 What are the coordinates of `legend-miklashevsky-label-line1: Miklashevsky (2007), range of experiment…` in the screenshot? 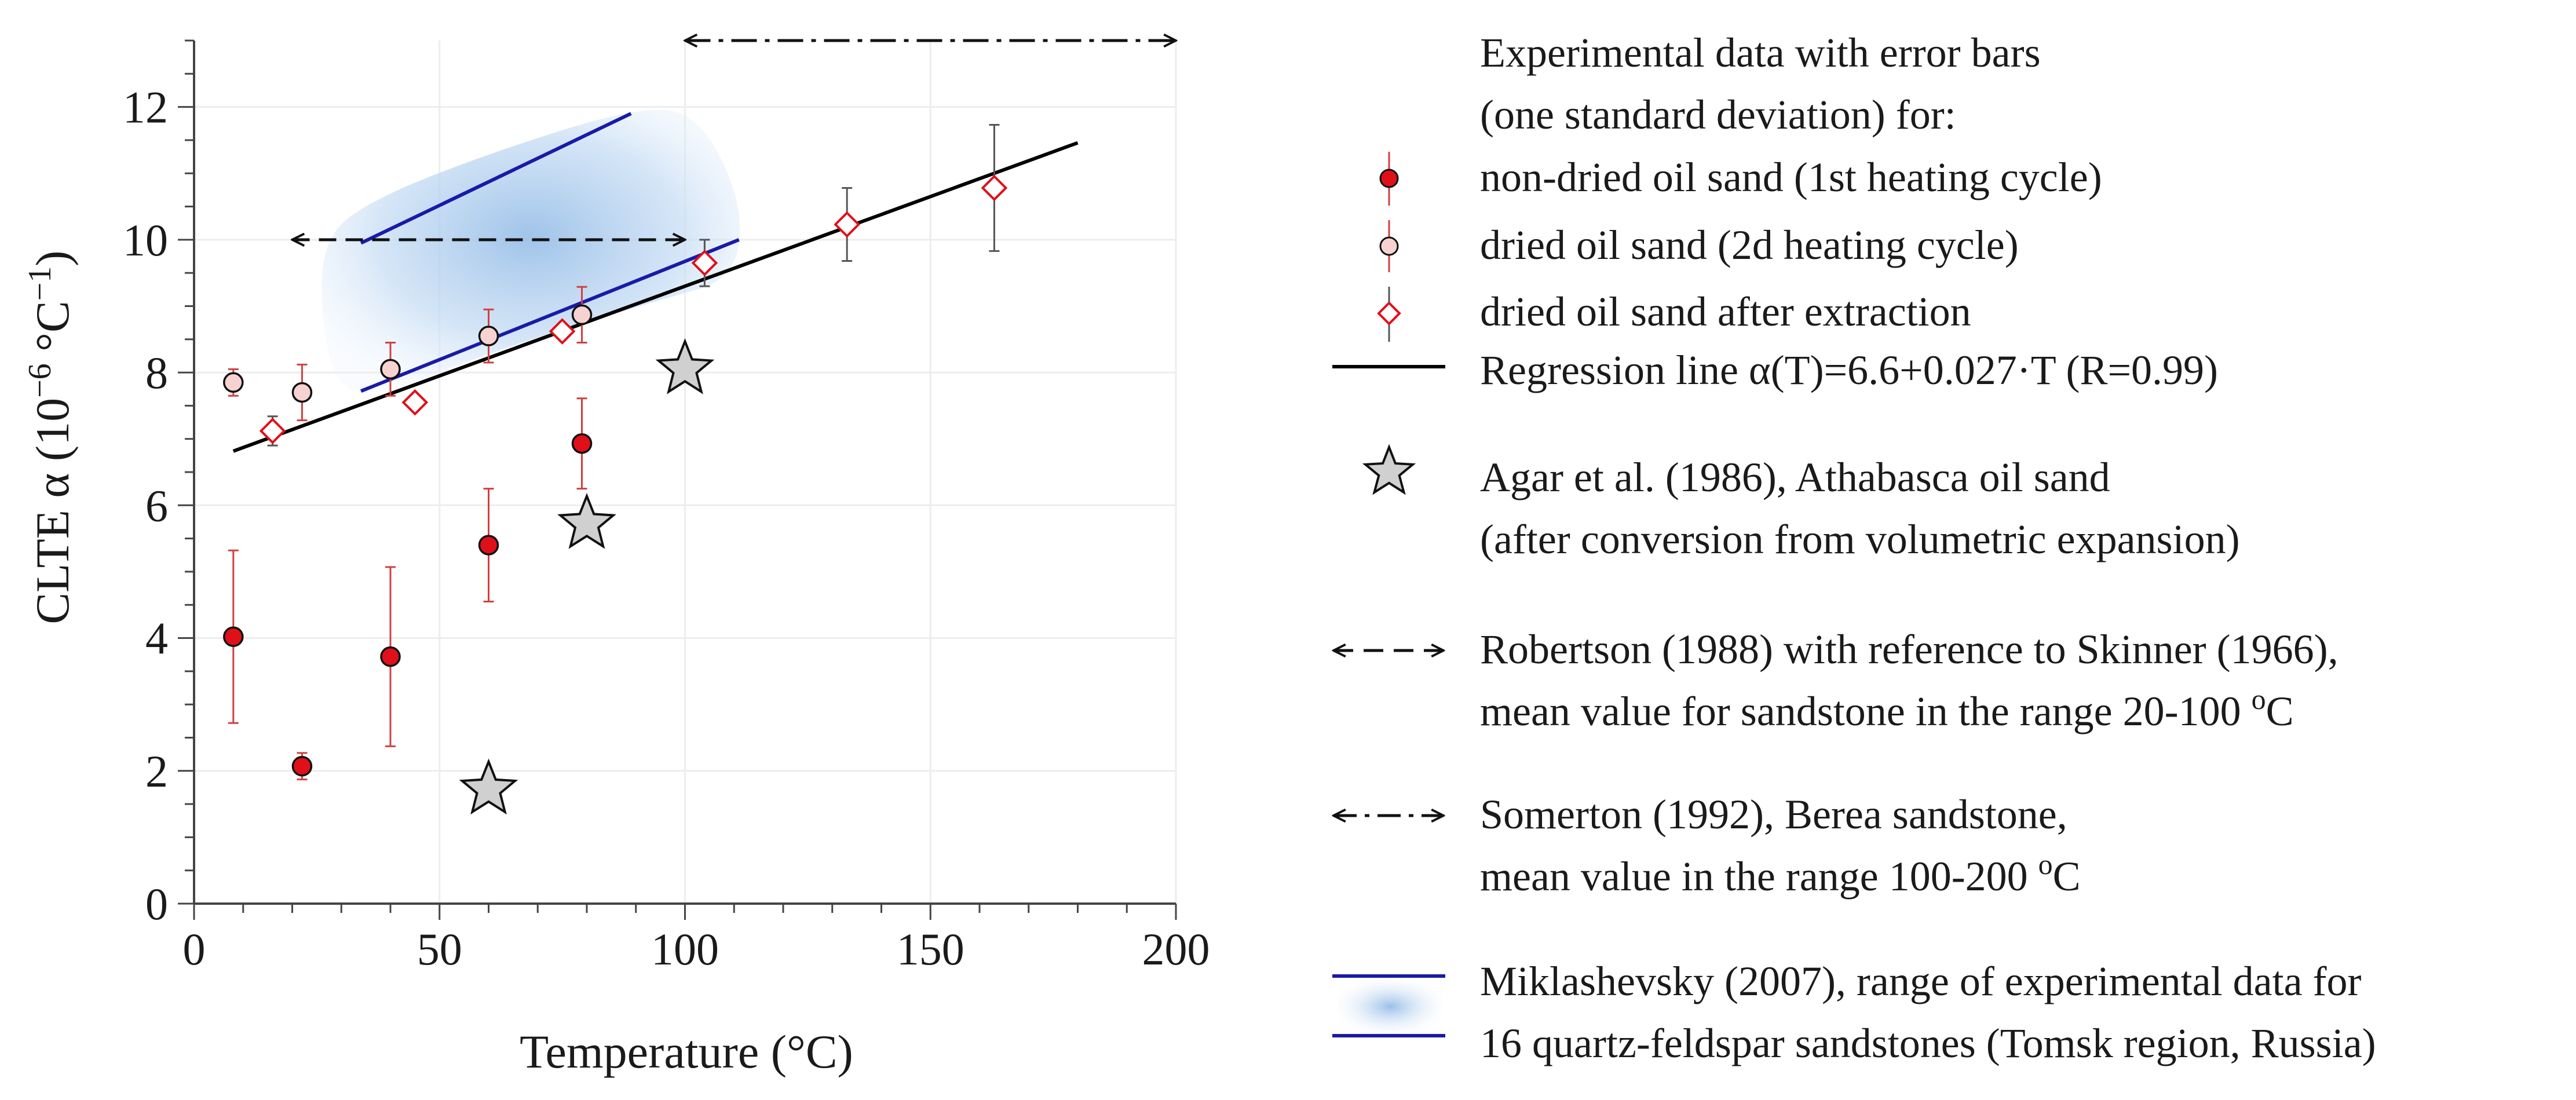 It's located at (1921, 981).